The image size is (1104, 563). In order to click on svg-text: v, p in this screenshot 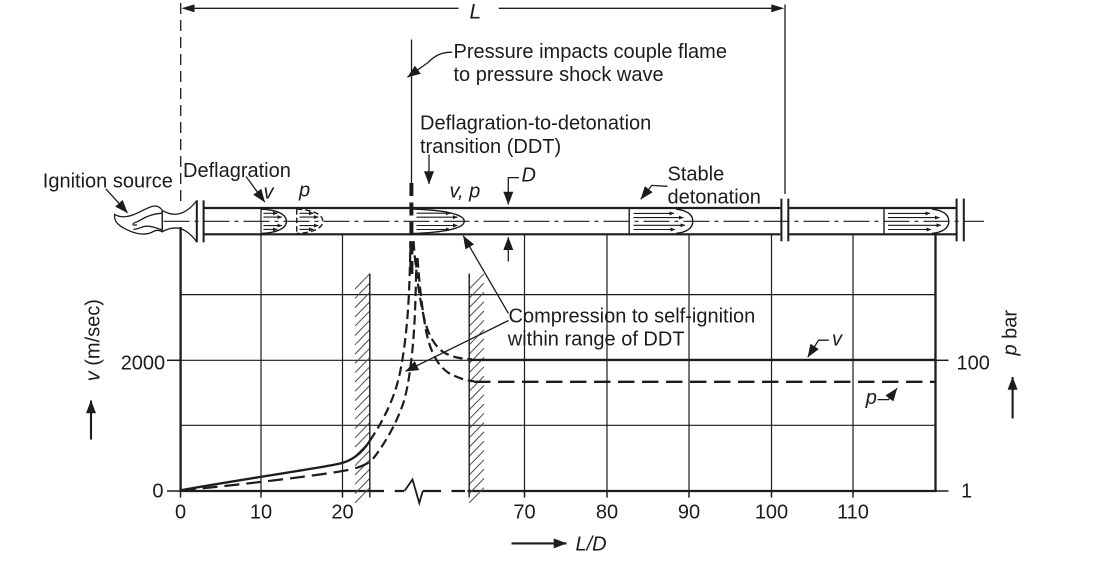, I will do `click(465, 192)`.